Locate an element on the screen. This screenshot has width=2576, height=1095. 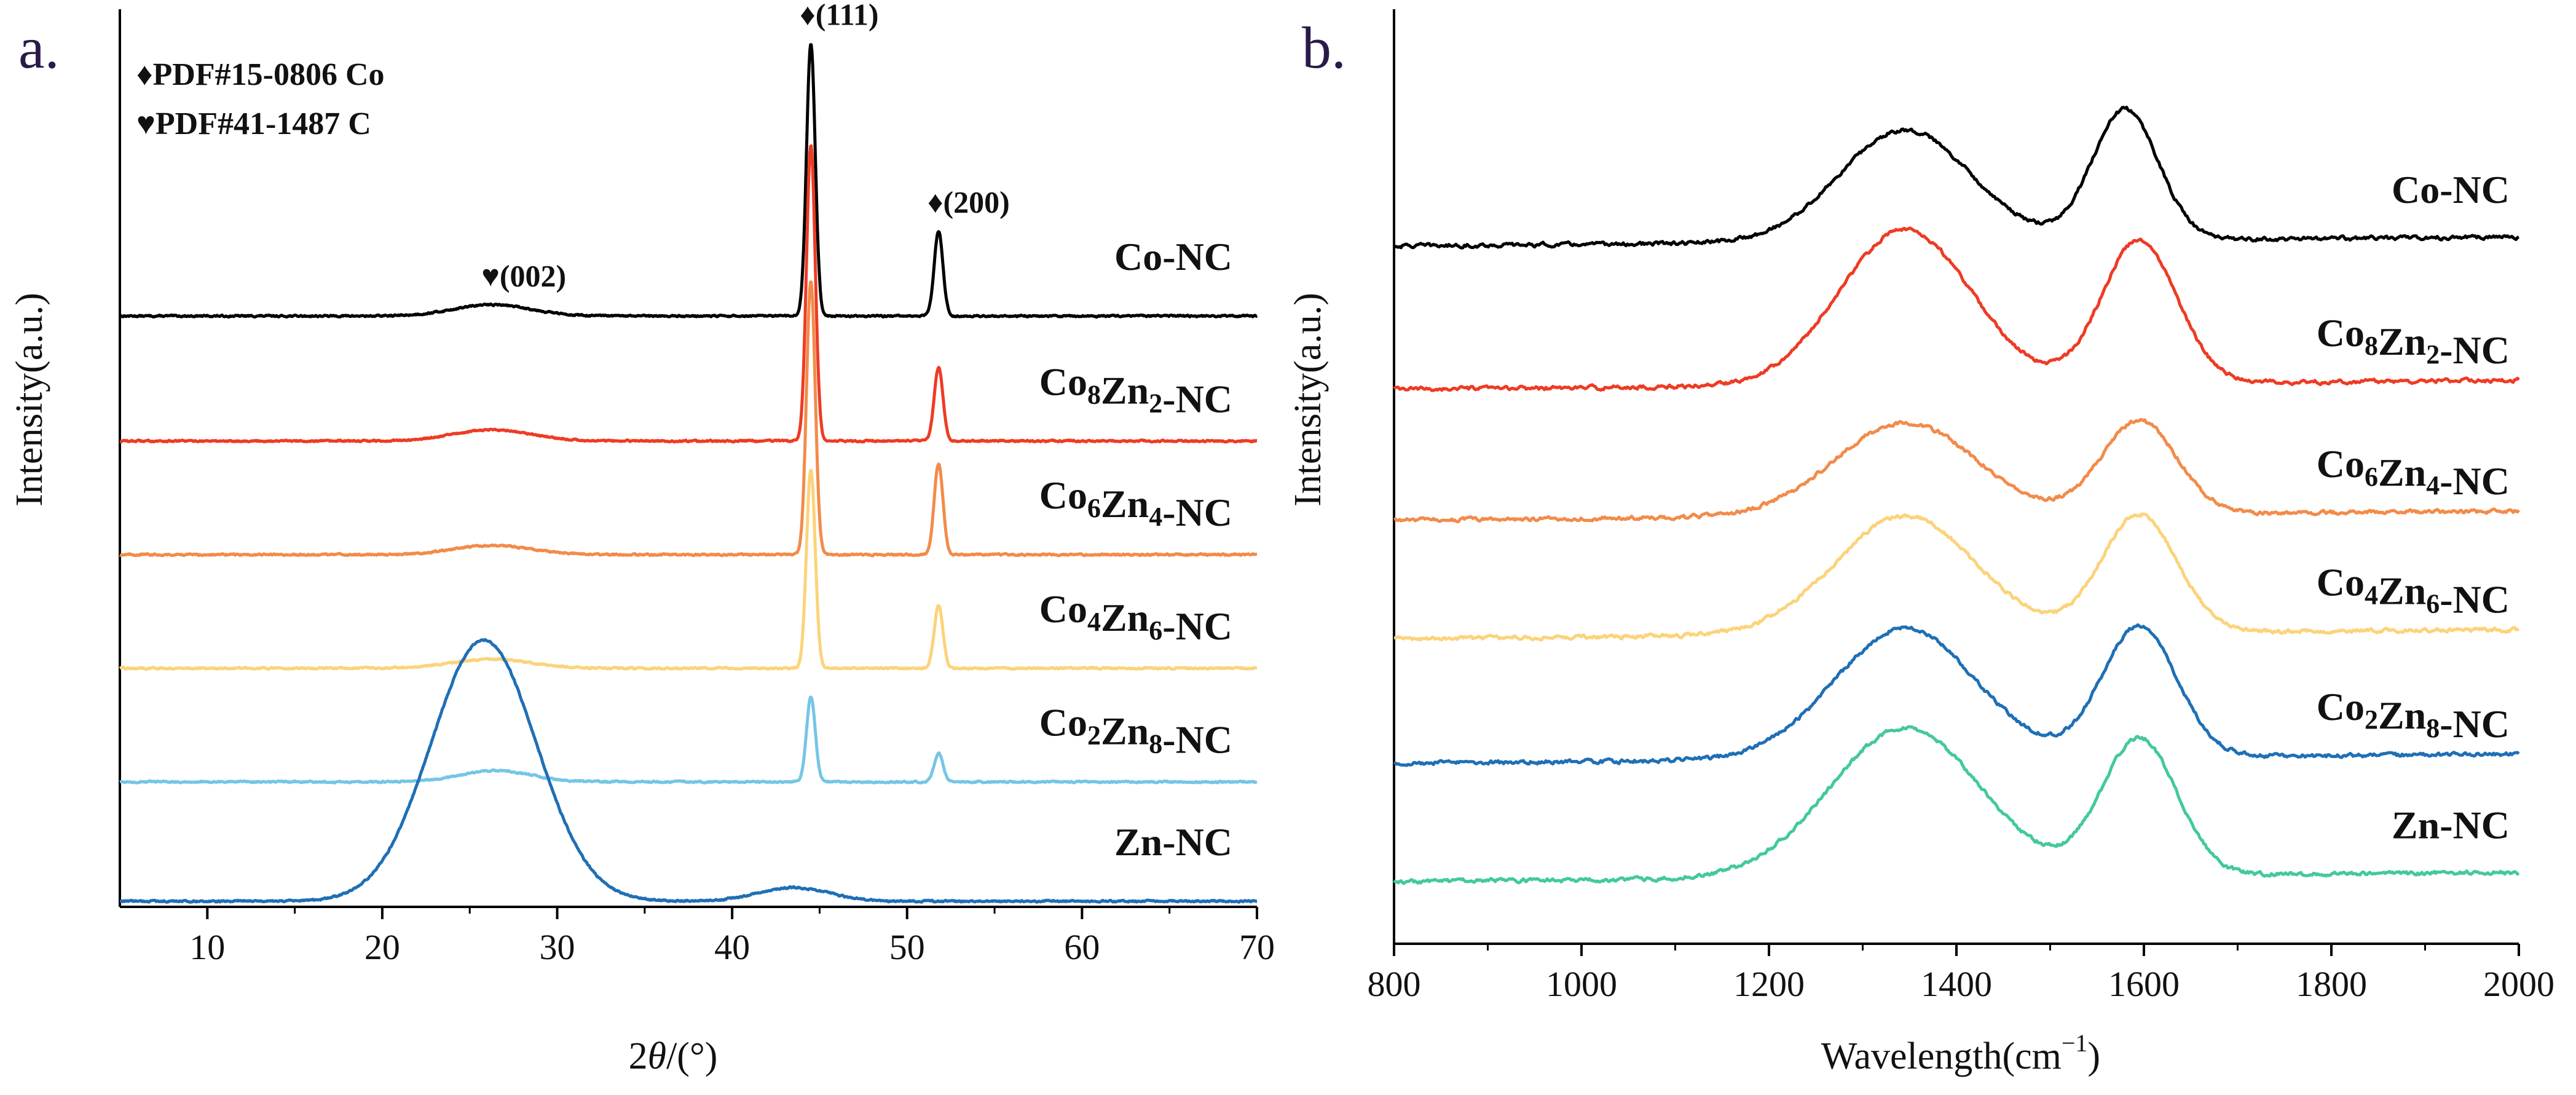
panel-b-x-axis-title: Wavelength(cm−1) is located at coordinates (1961, 1053).